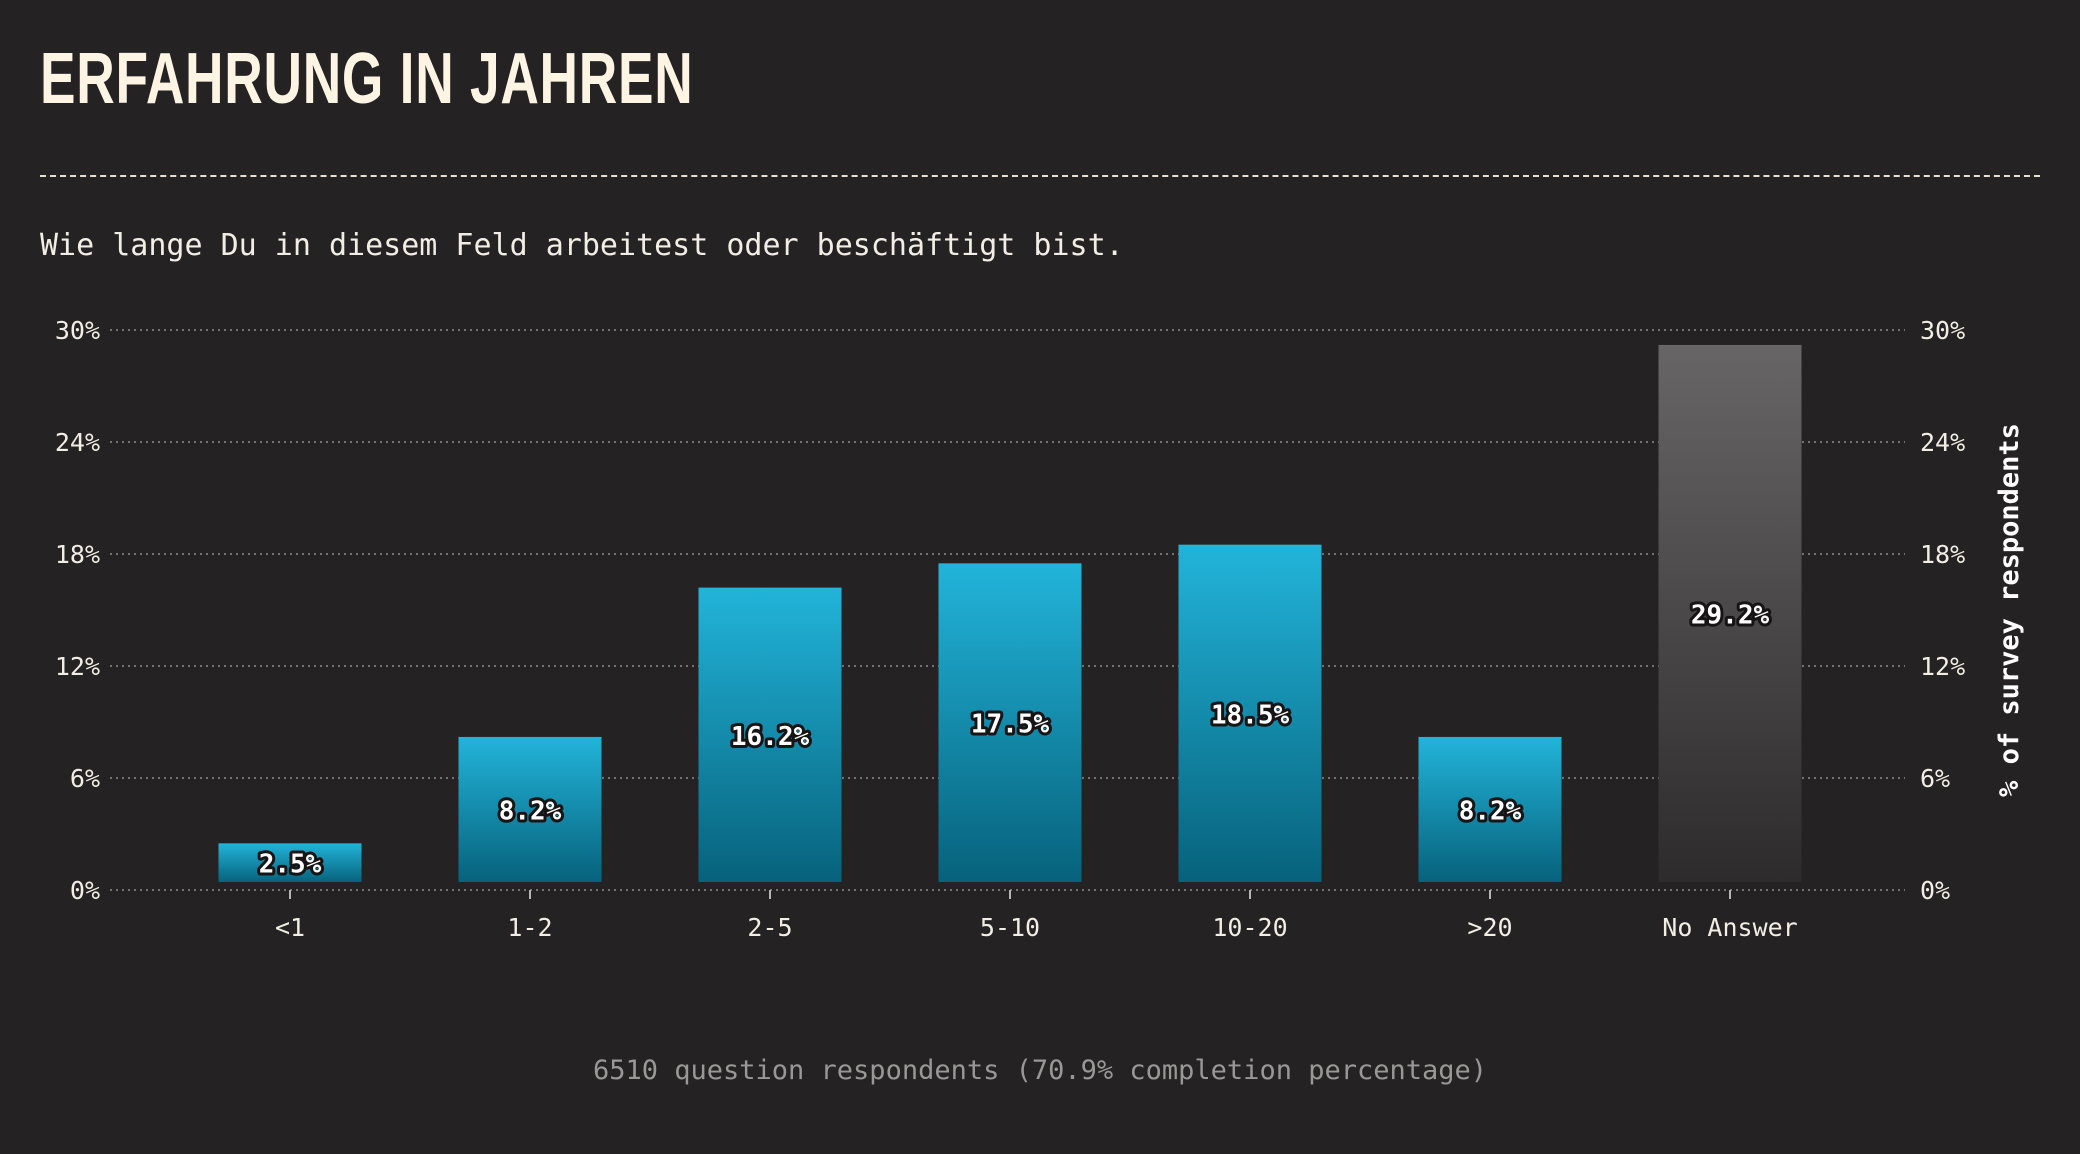 This screenshot has width=2080, height=1154. What do you see at coordinates (1935, 778) in the screenshot?
I see `y-tick-label-right: 6%` at bounding box center [1935, 778].